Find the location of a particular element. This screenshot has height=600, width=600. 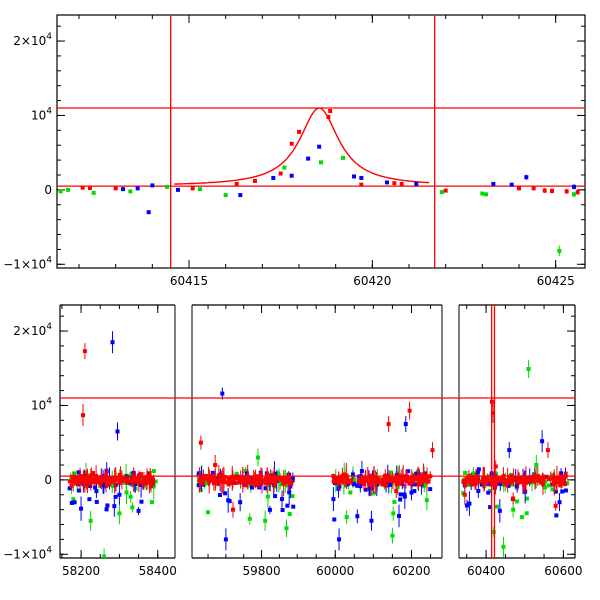

y-tick-label: 104 is located at coordinates (41, 404).